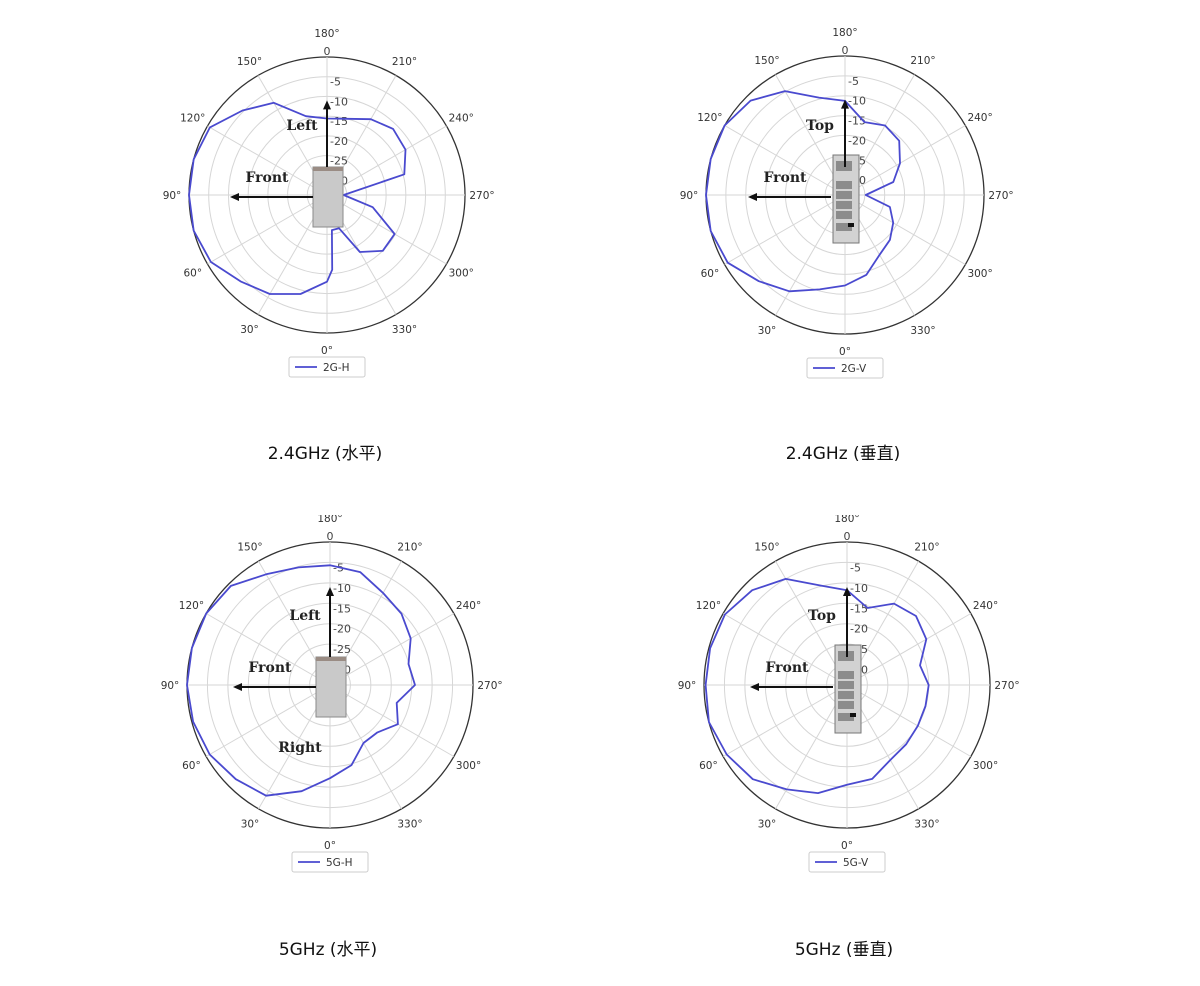 This screenshot has height=986, width=1200. I want to click on chart-caption: 5GHz (水平), so click(328, 950).